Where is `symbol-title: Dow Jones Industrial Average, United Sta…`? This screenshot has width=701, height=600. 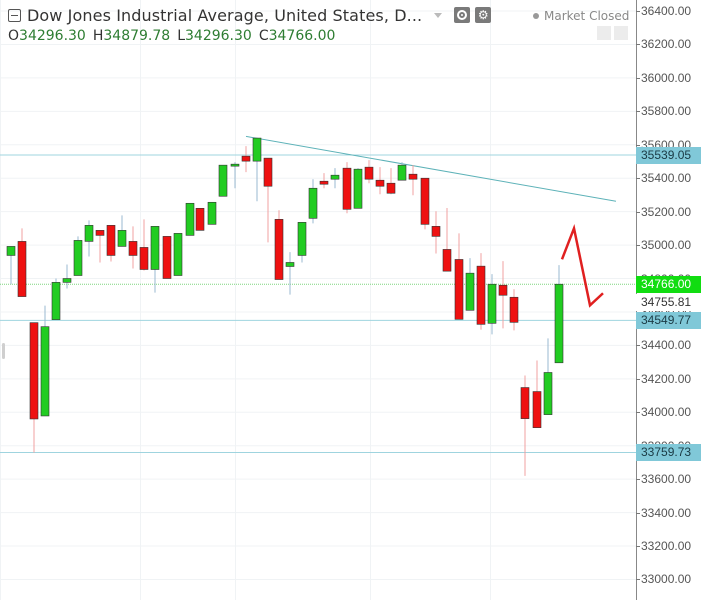 symbol-title: Dow Jones Industrial Average, United Sta… is located at coordinates (225, 15).